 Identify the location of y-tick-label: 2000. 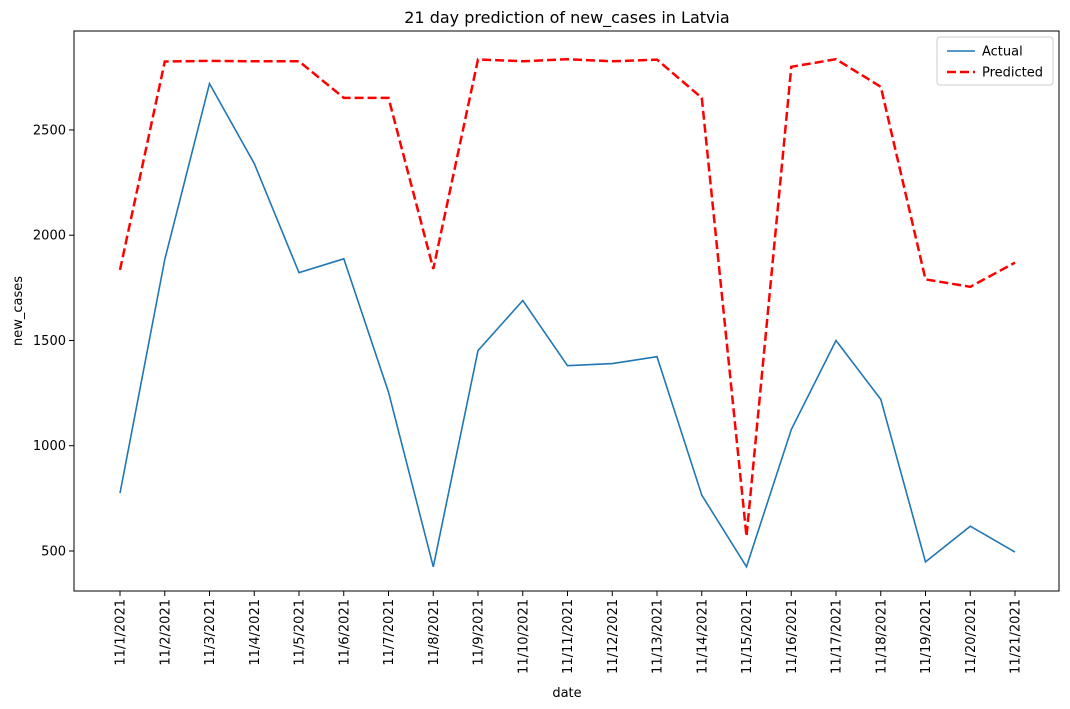
(49, 236).